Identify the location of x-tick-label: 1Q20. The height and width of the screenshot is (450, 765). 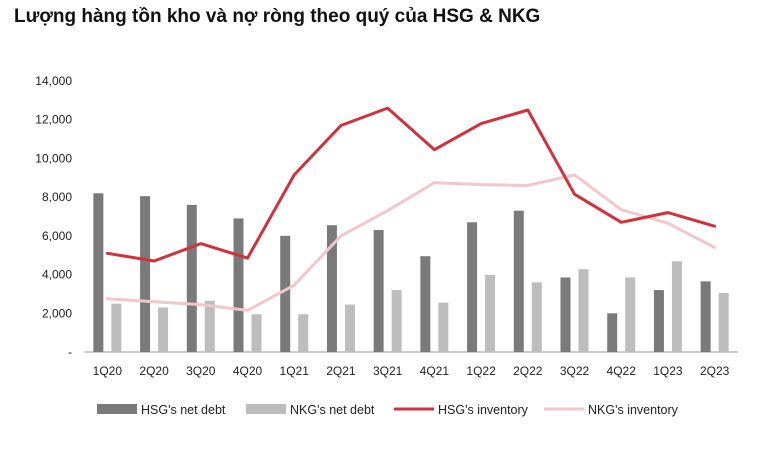
(108, 371).